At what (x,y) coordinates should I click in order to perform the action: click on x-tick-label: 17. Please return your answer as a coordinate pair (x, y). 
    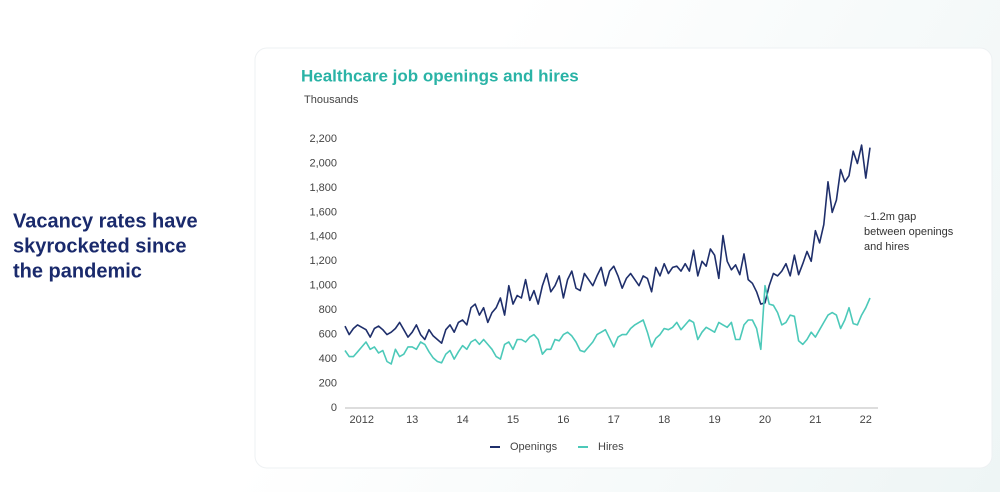
    Looking at the image, I should click on (614, 420).